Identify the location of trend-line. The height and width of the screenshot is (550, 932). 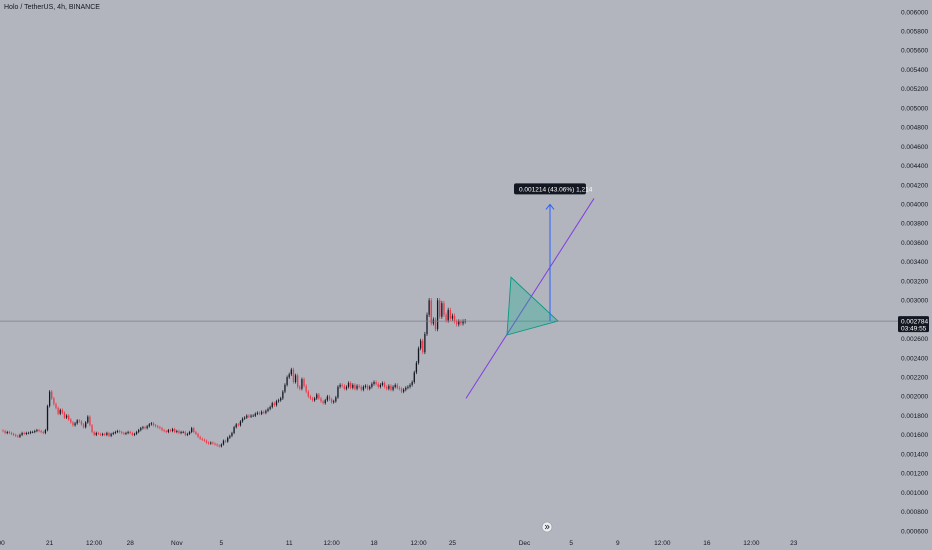
(530, 298).